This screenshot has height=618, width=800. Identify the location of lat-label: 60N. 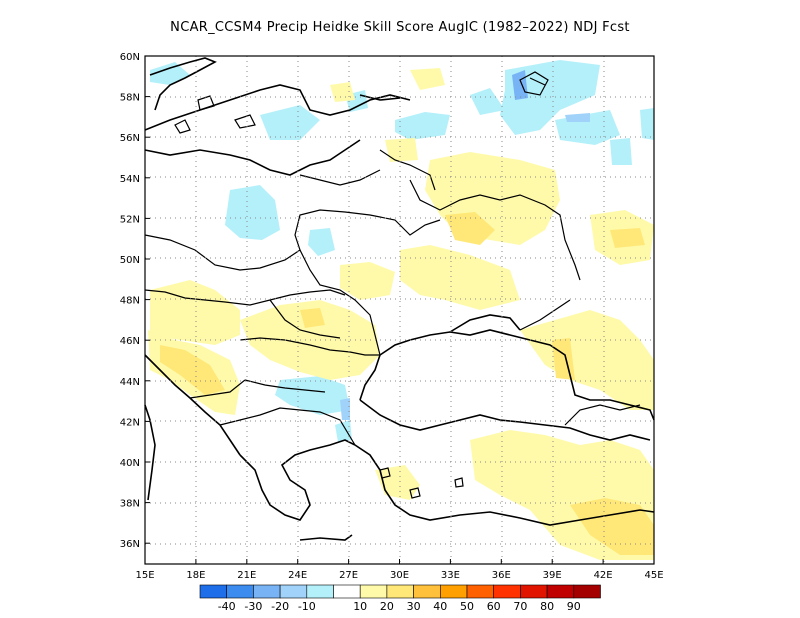
(130, 57).